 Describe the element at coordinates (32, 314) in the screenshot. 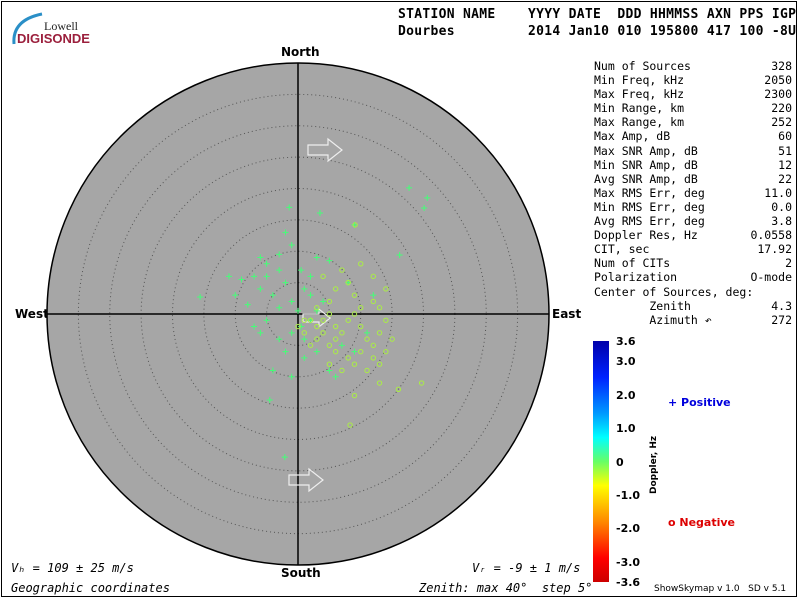

I see `label-west: West` at that location.